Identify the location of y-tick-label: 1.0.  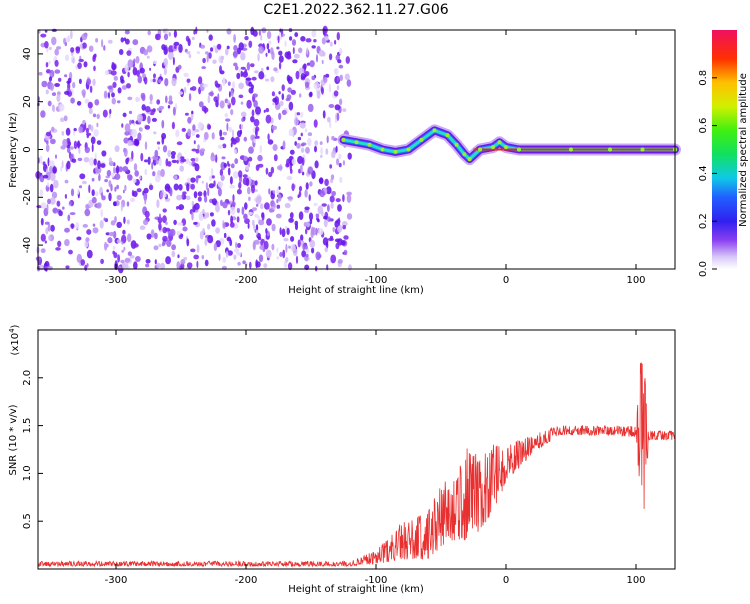
(27, 473).